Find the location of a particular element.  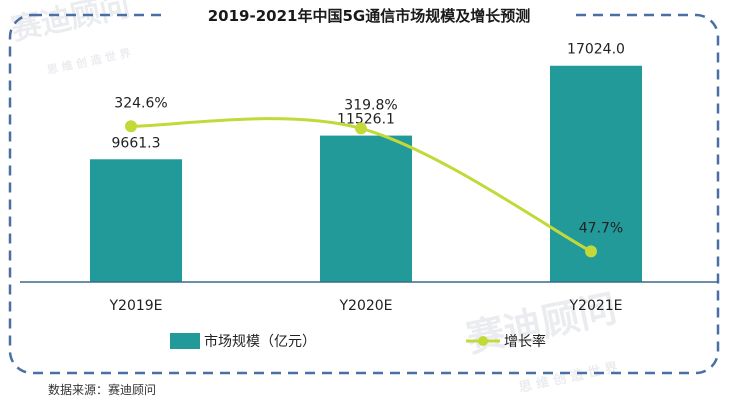

x-tick-label: Y2021E is located at coordinates (595, 306).